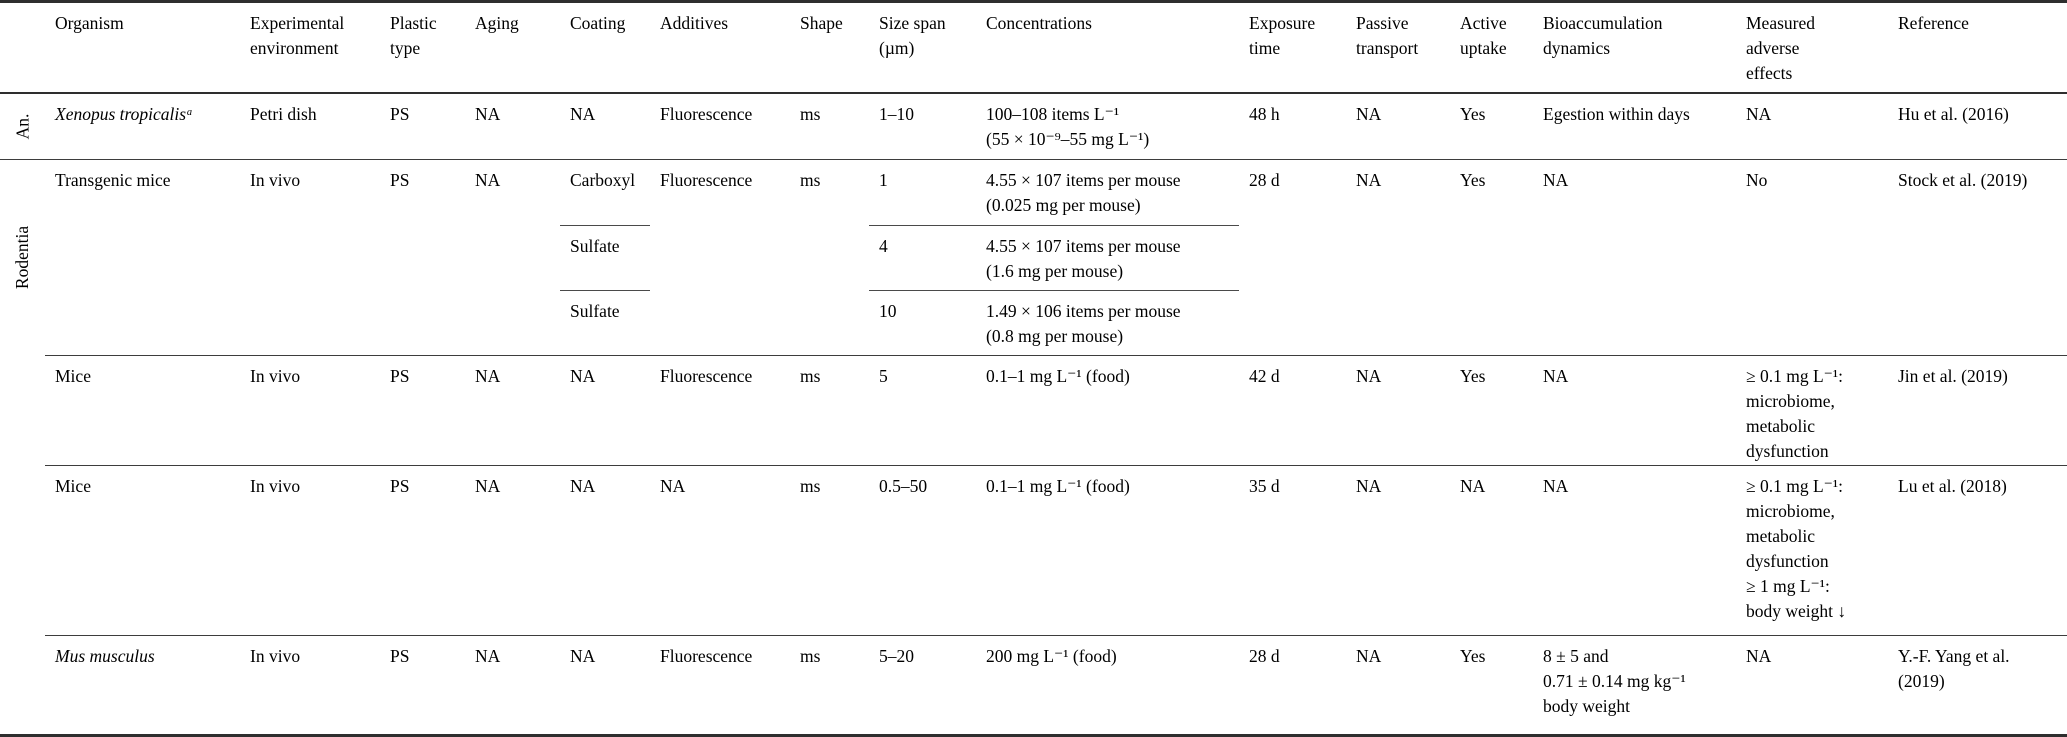 Image resolution: width=2067 pixels, height=737 pixels. Describe the element at coordinates (605, 257) in the screenshot. I see `cell-coating-stack: Carboxyl Sulfate Sulfate` at that location.